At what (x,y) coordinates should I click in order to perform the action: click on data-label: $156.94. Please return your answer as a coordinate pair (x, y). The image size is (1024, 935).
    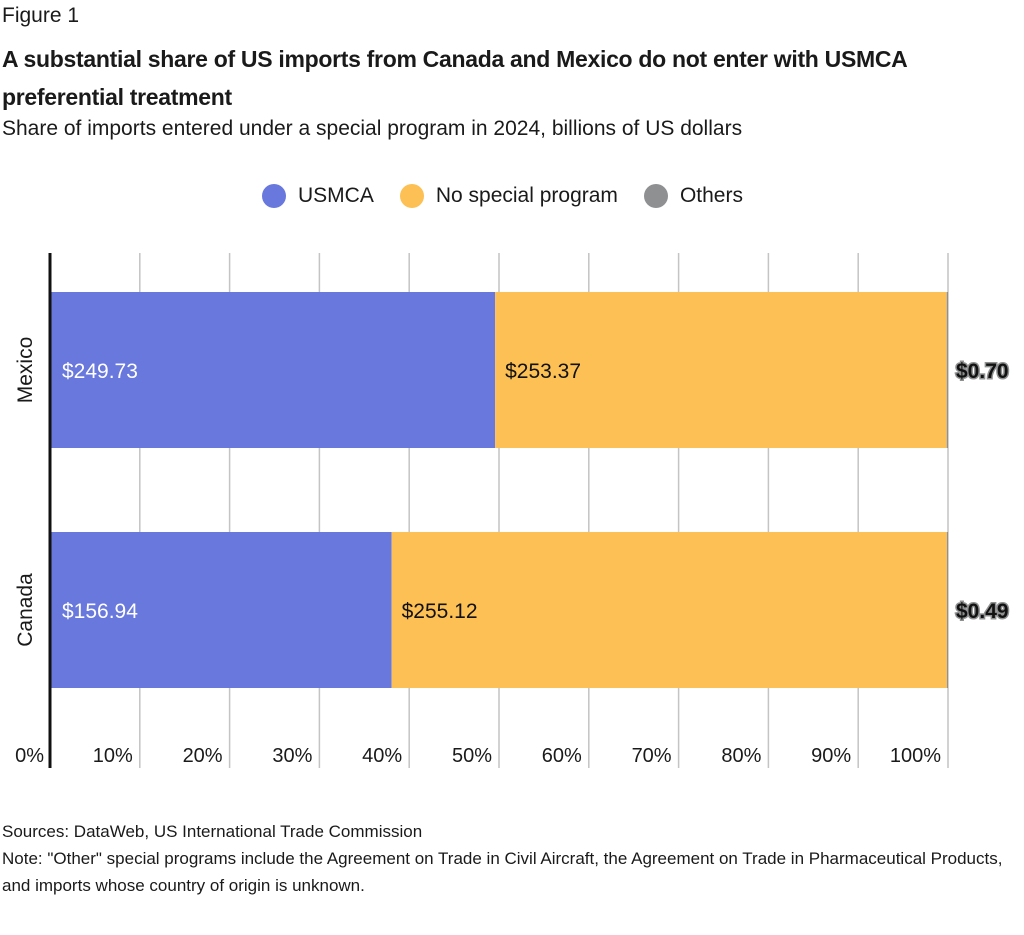
    Looking at the image, I should click on (100, 611).